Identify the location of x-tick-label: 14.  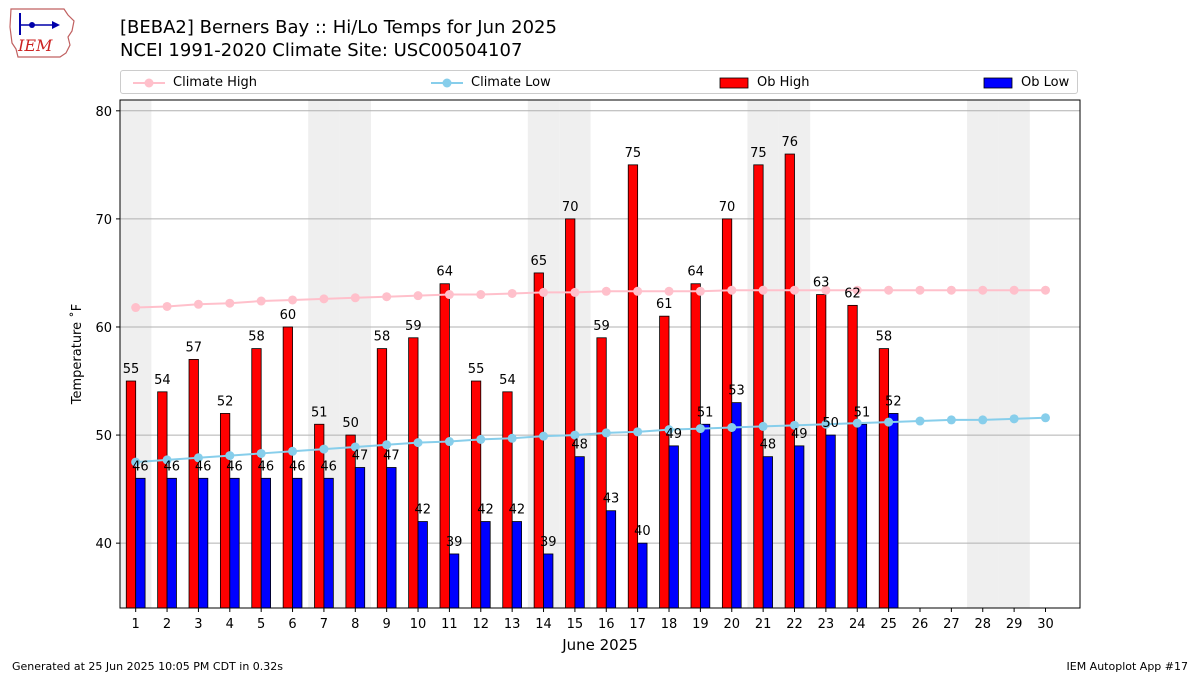
(543, 624).